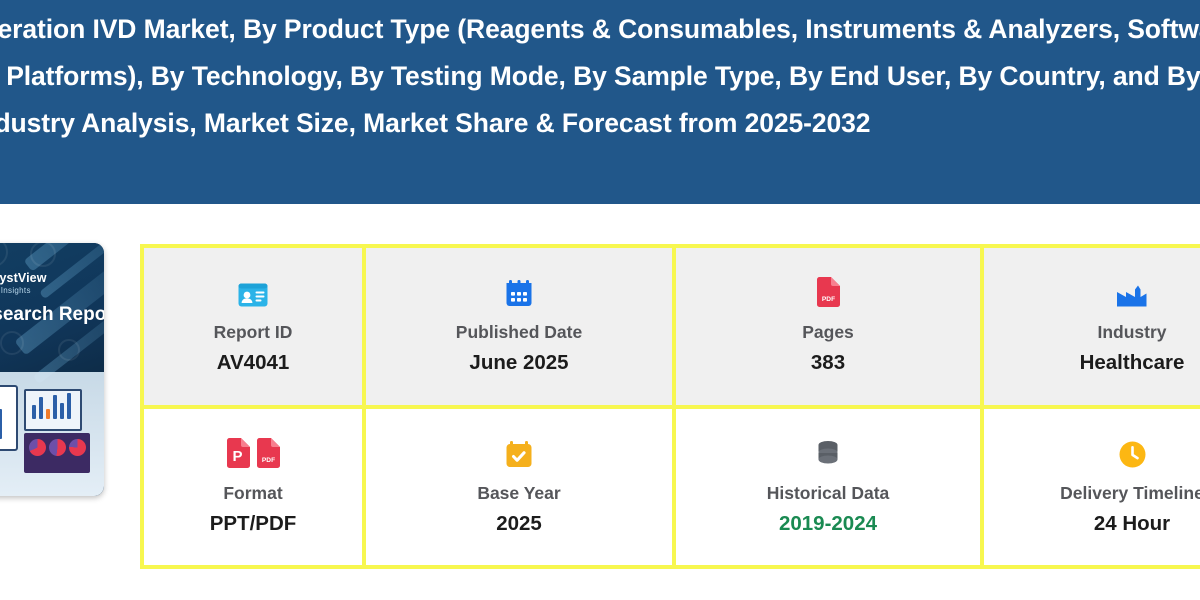  What do you see at coordinates (519, 523) in the screenshot?
I see `info-cell-value: 2025` at bounding box center [519, 523].